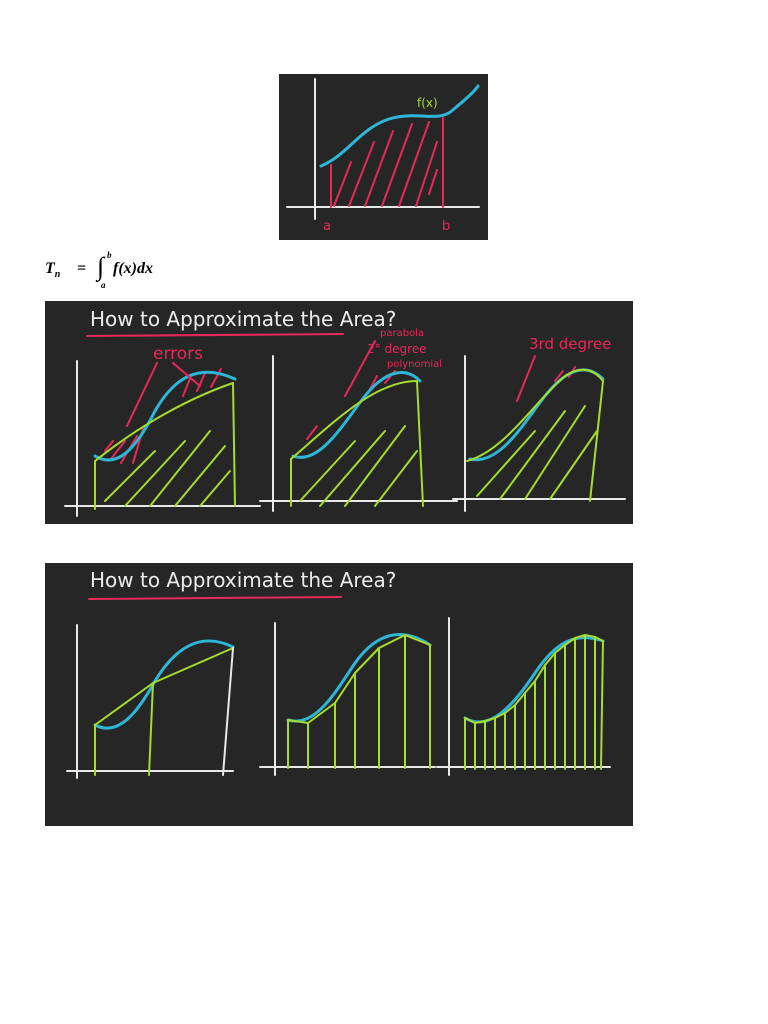  What do you see at coordinates (387, 162) in the screenshot?
I see `hatching` at bounding box center [387, 162].